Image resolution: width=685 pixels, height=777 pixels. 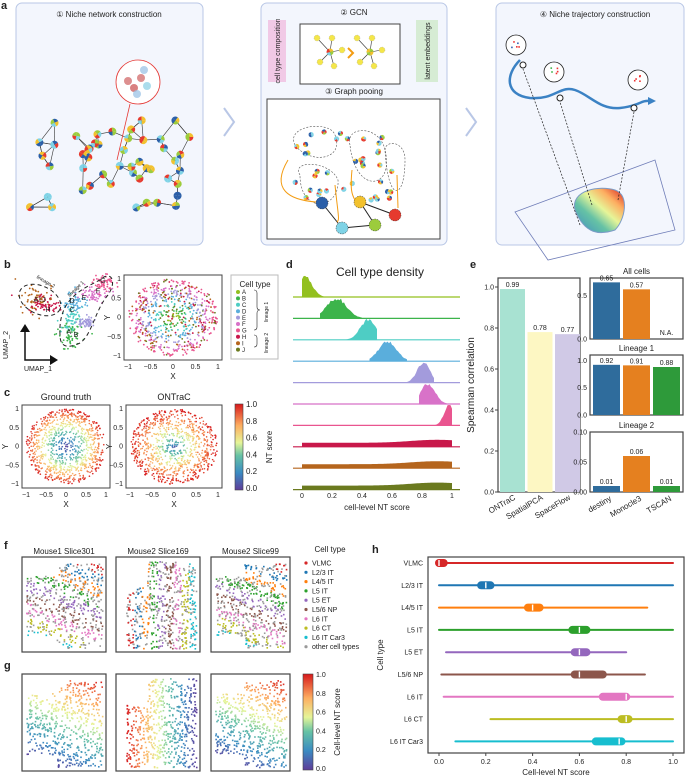 What do you see at coordinates (38, 345) in the screenshot?
I see `umap-axes` at bounding box center [38, 345].